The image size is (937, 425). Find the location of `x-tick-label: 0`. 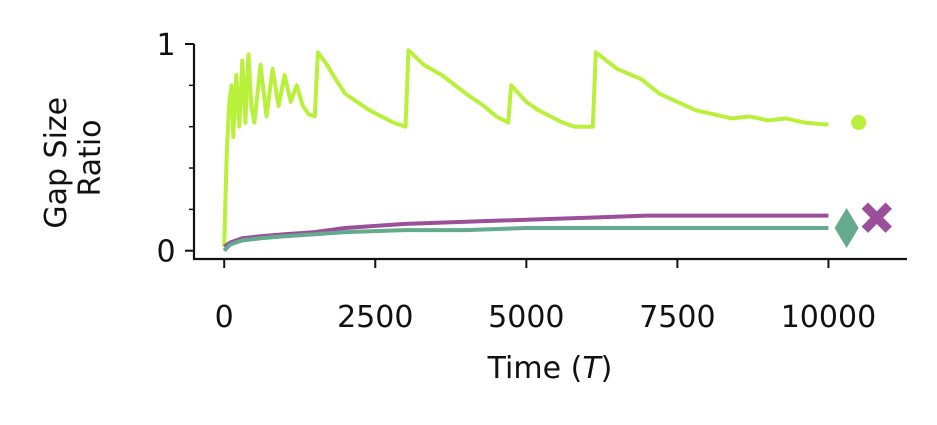

x-tick-label: 0 is located at coordinates (224, 317).